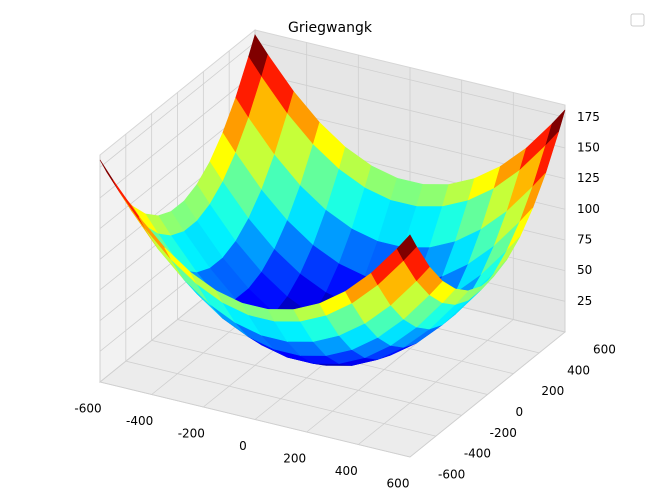 Image resolution: width=660 pixels, height=499 pixels. Describe the element at coordinates (604, 350) in the screenshot. I see `y-tick-label: 600` at that location.